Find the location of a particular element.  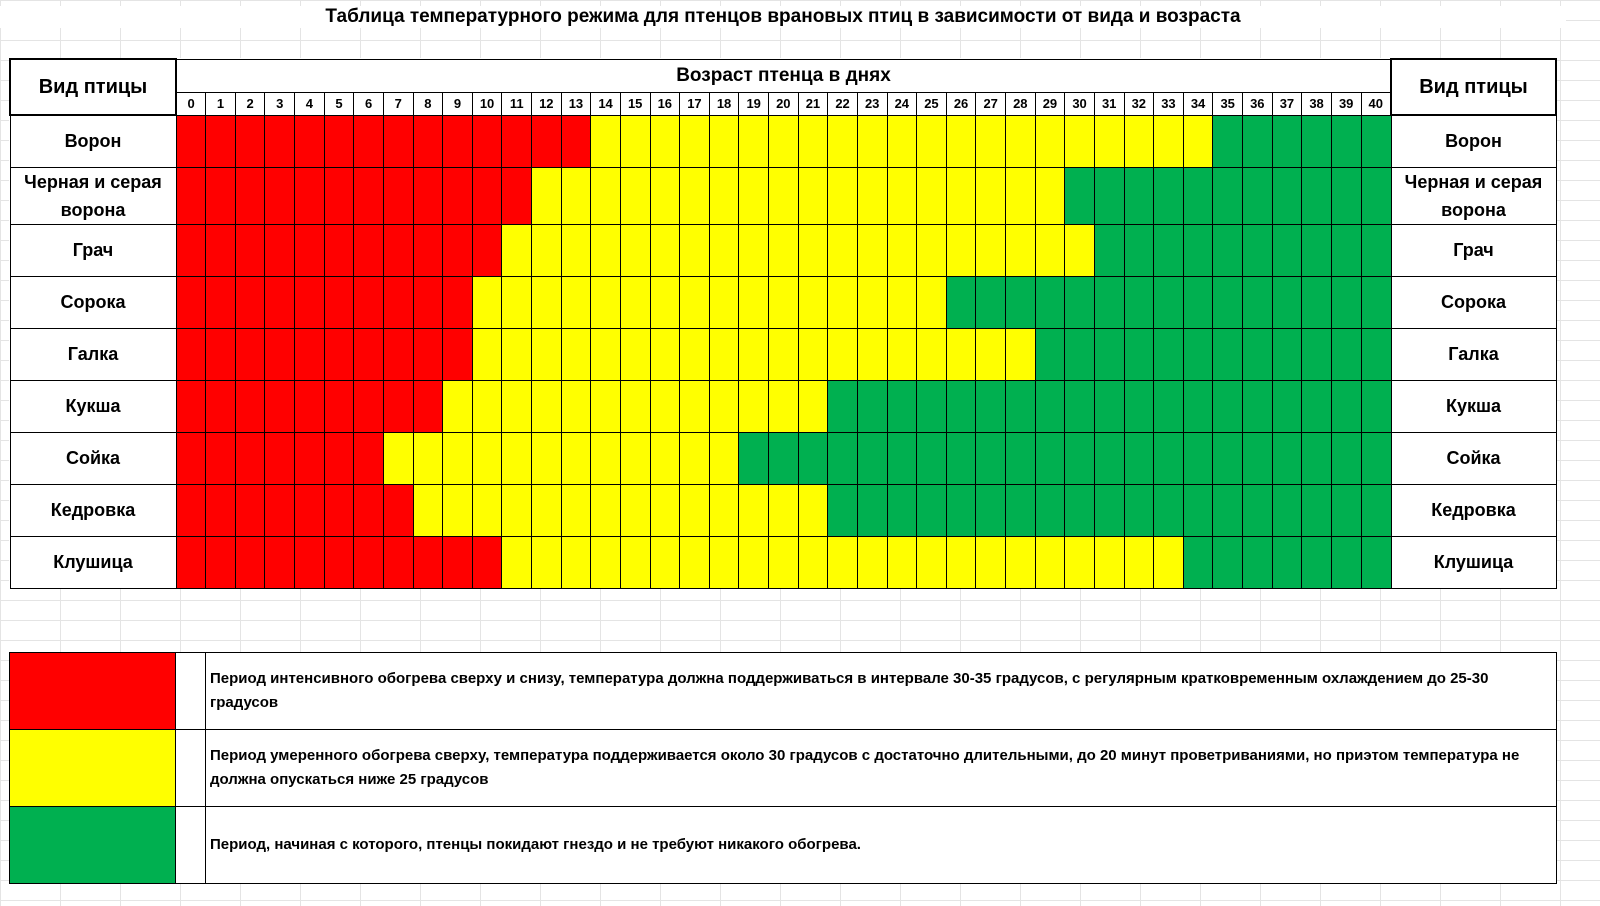

table-row: Грач Грач is located at coordinates (783, 250).